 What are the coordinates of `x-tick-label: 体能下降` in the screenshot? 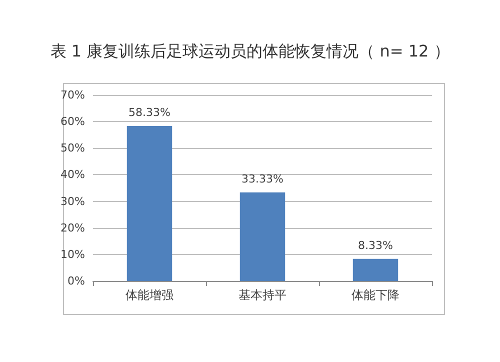 It's located at (376, 295).